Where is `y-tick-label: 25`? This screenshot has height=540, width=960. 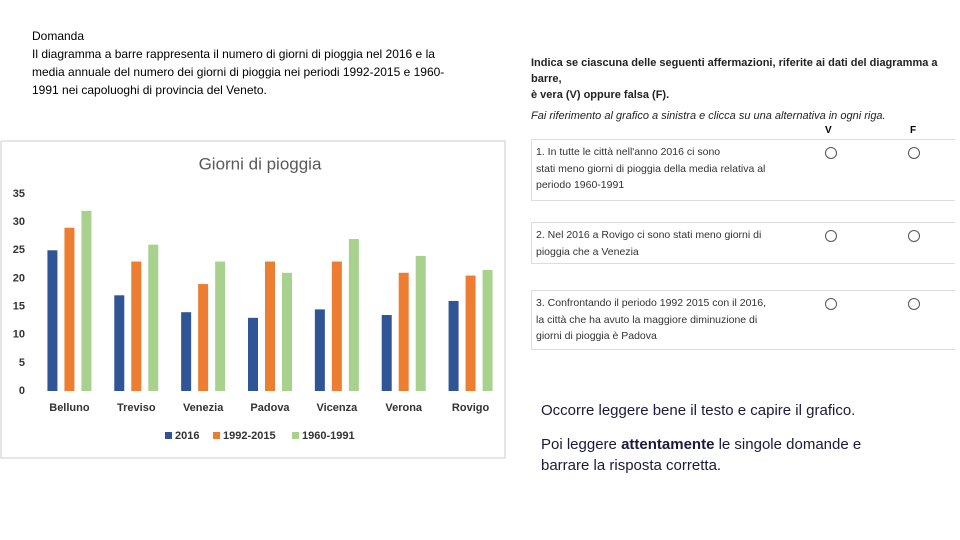 y-tick-label: 25 is located at coordinates (19, 250).